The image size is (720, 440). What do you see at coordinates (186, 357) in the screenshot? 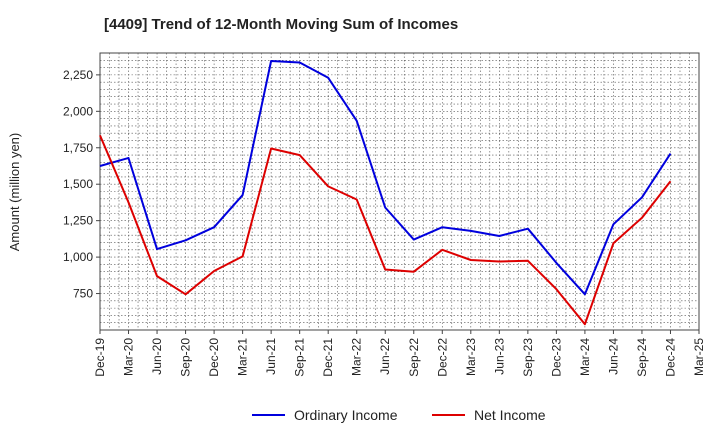
I see `x-tick-label: Sep-20` at bounding box center [186, 357].